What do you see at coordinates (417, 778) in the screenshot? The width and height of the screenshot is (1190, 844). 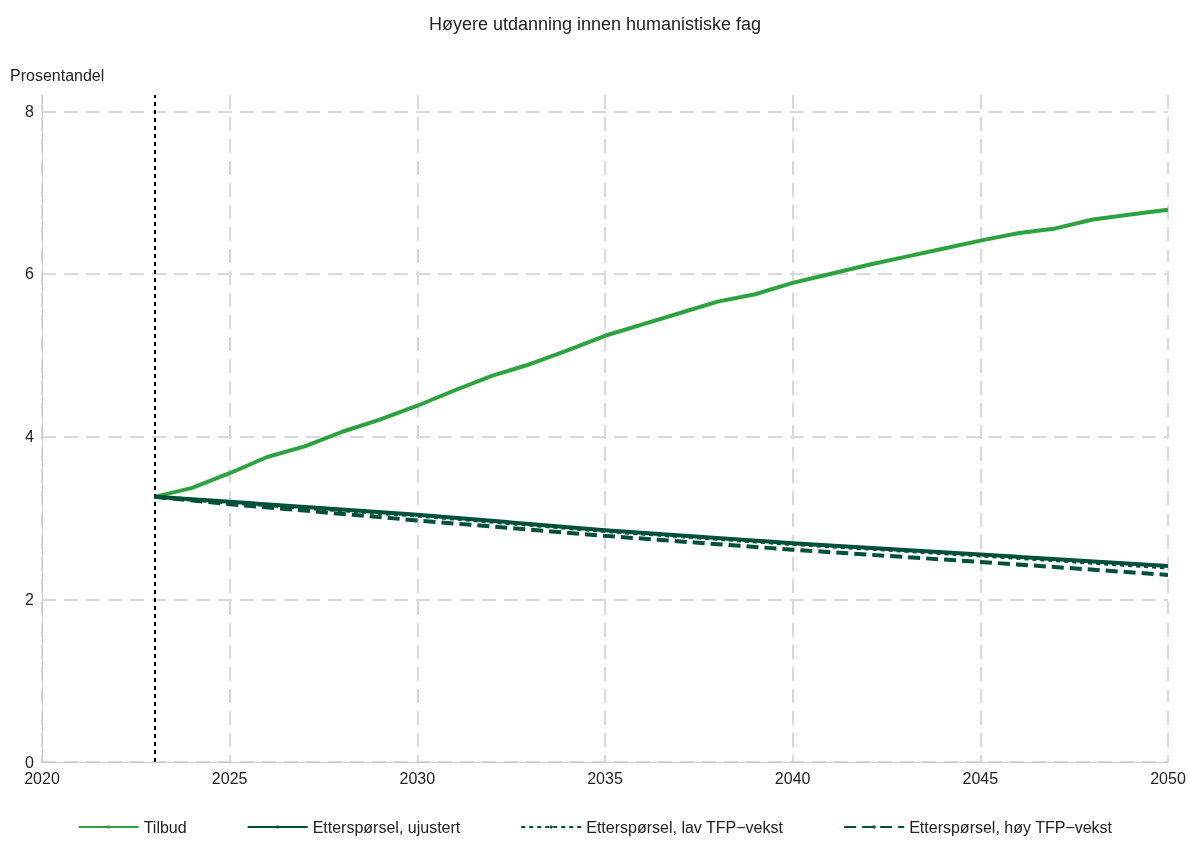 I see `x-tick-label: 2030` at bounding box center [417, 778].